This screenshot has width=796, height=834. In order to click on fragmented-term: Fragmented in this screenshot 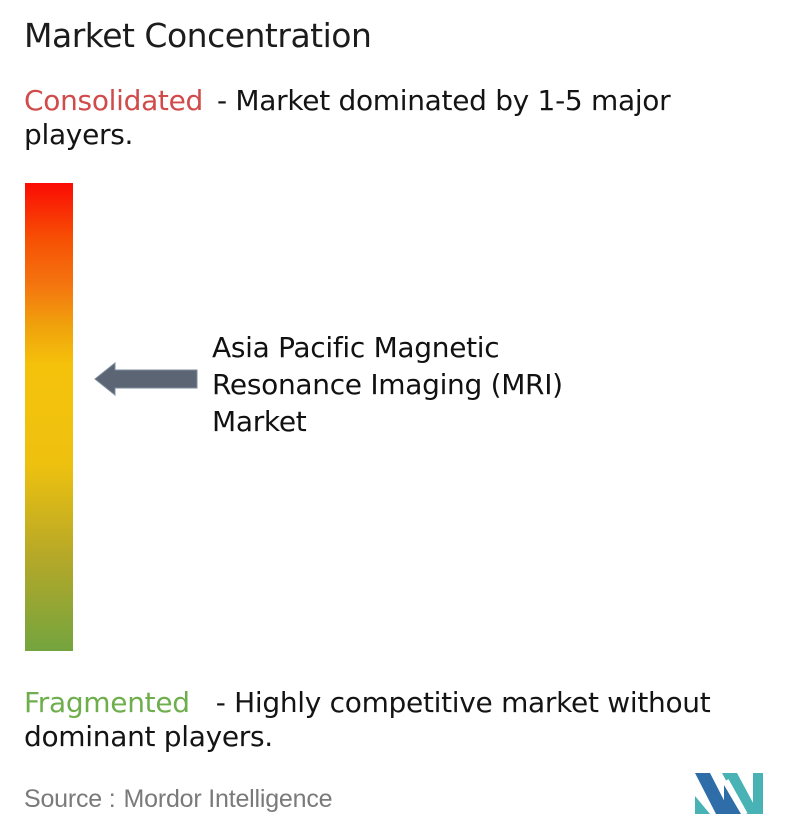, I will do `click(107, 702)`.